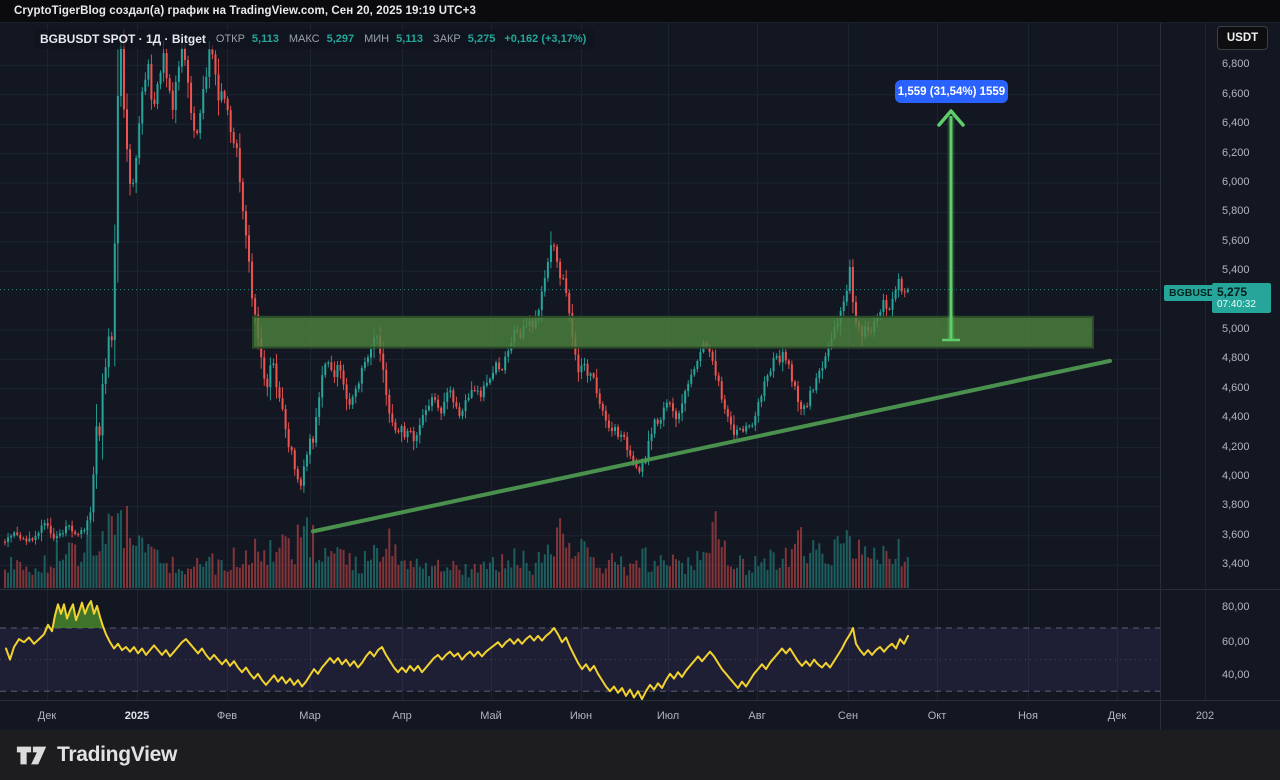 The width and height of the screenshot is (1280, 780). What do you see at coordinates (1236, 64) in the screenshot?
I see `price-tick-6800: 6,800` at bounding box center [1236, 64].